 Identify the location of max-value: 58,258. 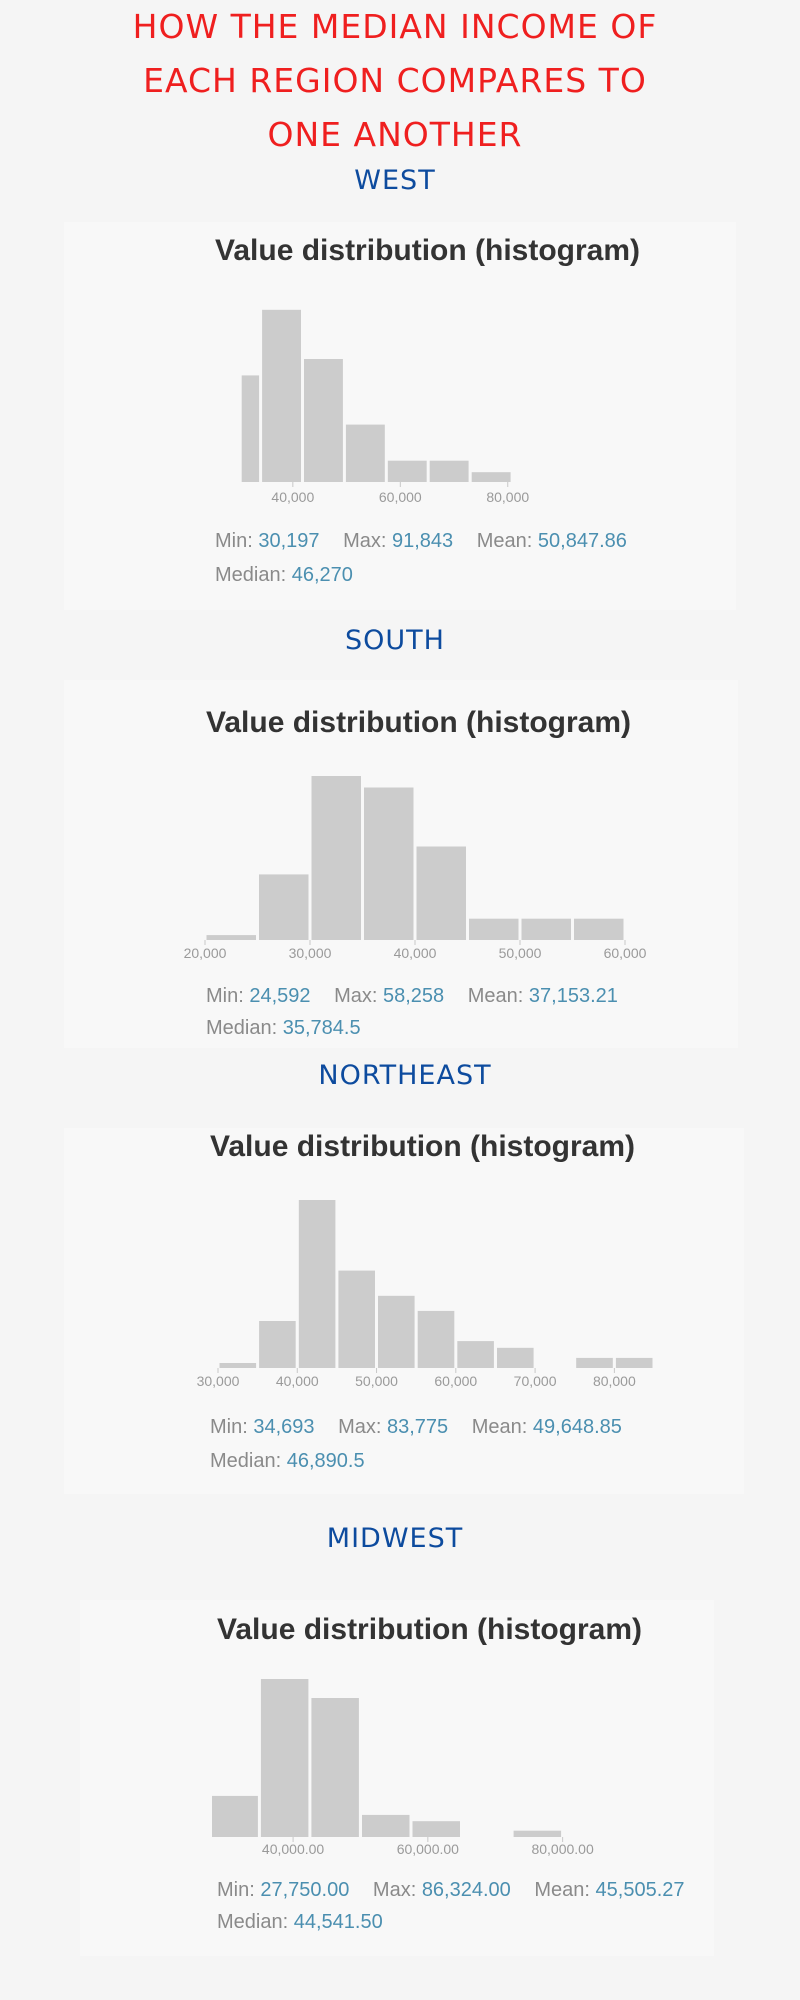
(414, 996).